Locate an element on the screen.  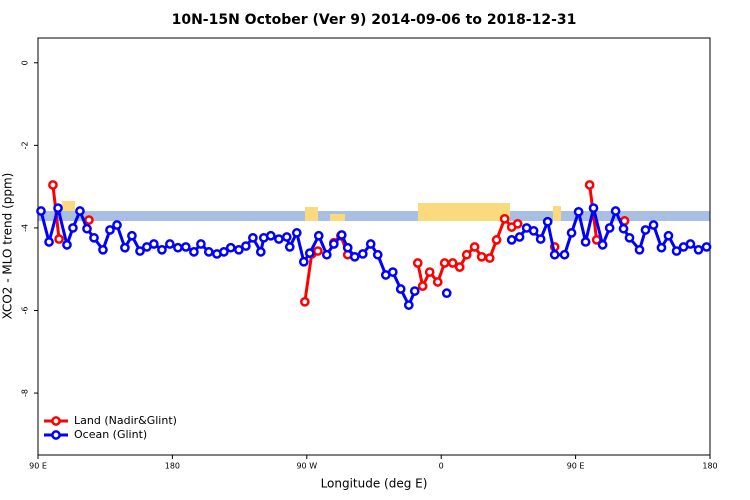
x-tick-label: 90 W is located at coordinates (306, 466).